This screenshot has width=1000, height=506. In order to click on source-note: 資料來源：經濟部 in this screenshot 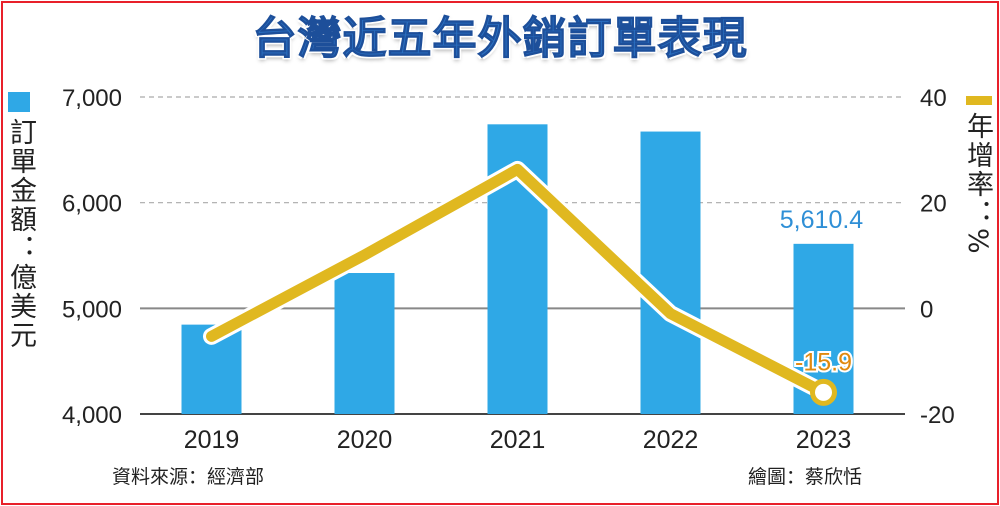, I will do `click(188, 477)`.